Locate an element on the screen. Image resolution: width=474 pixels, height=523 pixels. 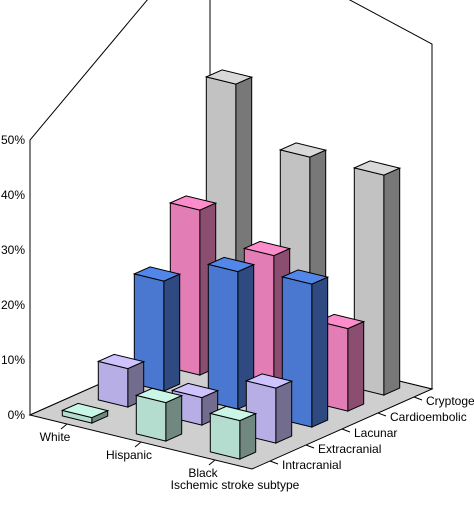
y-tick-label: 50% is located at coordinates (13, 140).